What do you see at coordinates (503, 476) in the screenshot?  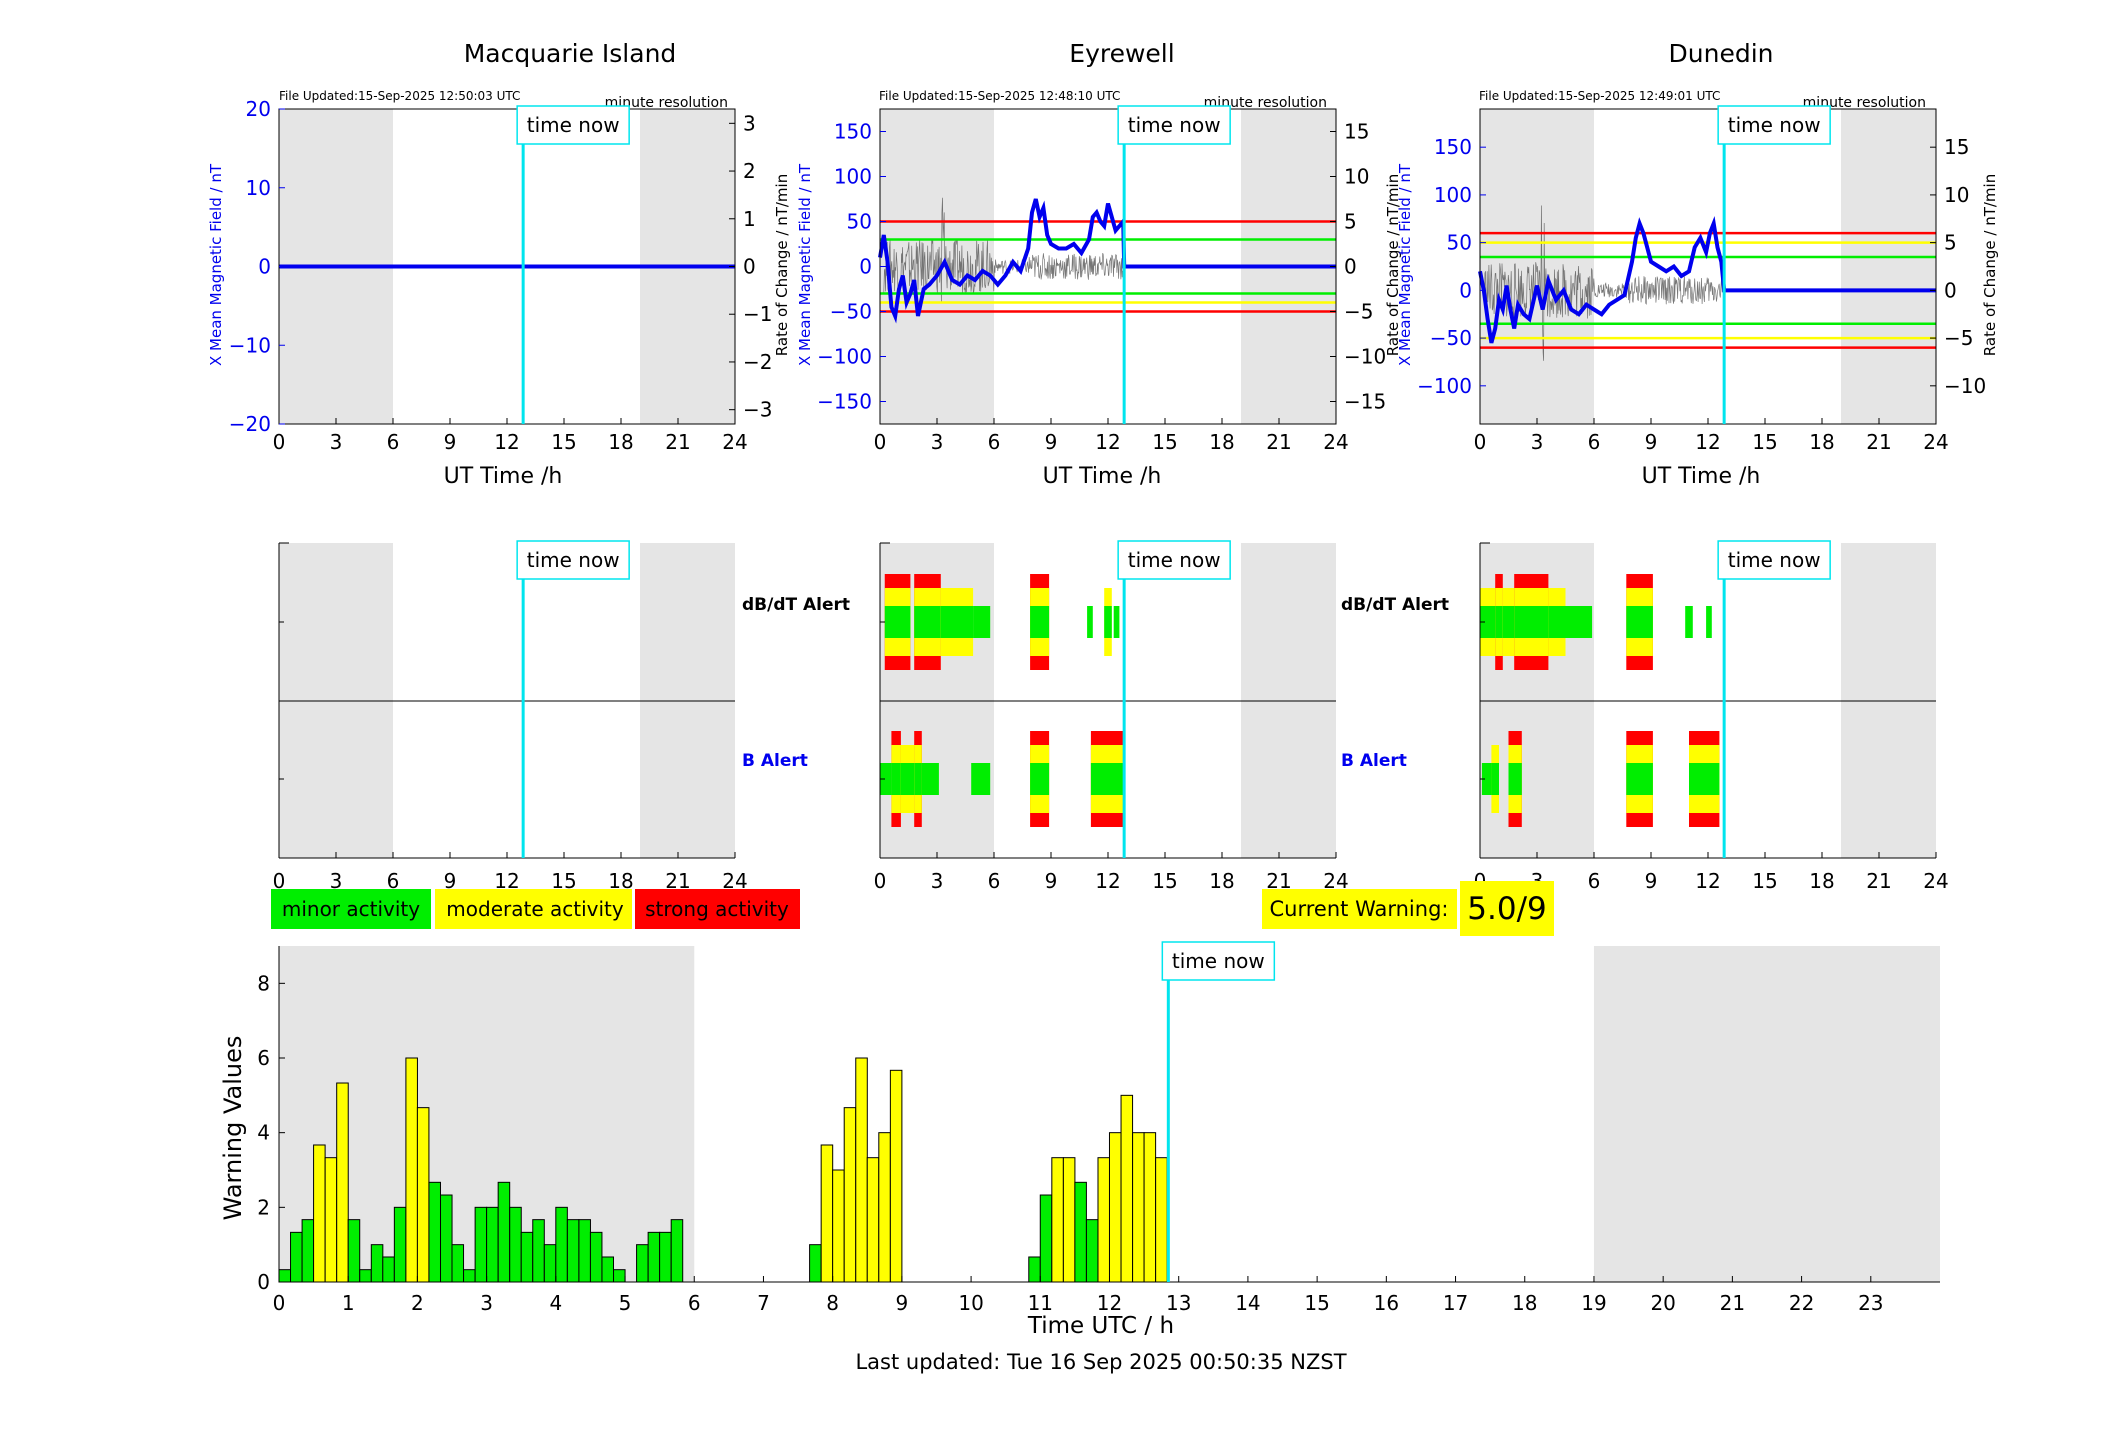 I see `xlabel-macquarie: UT Time /h` at bounding box center [503, 476].